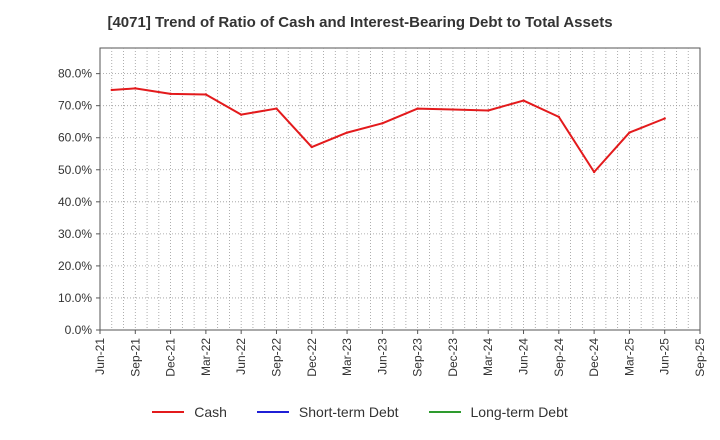 This screenshot has height=440, width=720. I want to click on x-tick-label: Dec-23, so click(453, 357).